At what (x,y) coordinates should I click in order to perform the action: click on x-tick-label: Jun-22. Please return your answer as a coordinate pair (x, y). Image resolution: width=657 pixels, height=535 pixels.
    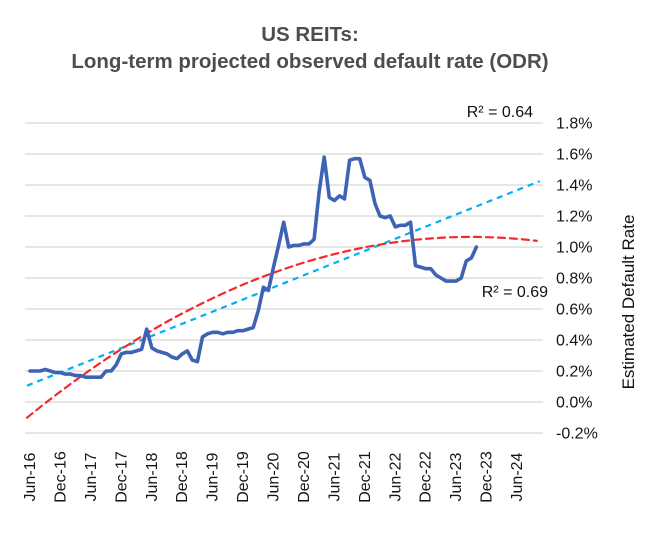
    Looking at the image, I should click on (395, 476).